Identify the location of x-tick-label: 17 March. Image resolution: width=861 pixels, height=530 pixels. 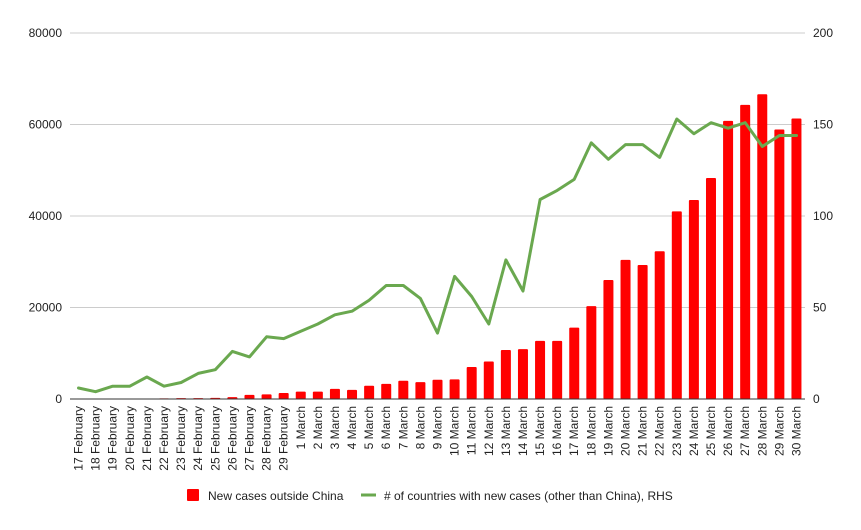
(574, 431).